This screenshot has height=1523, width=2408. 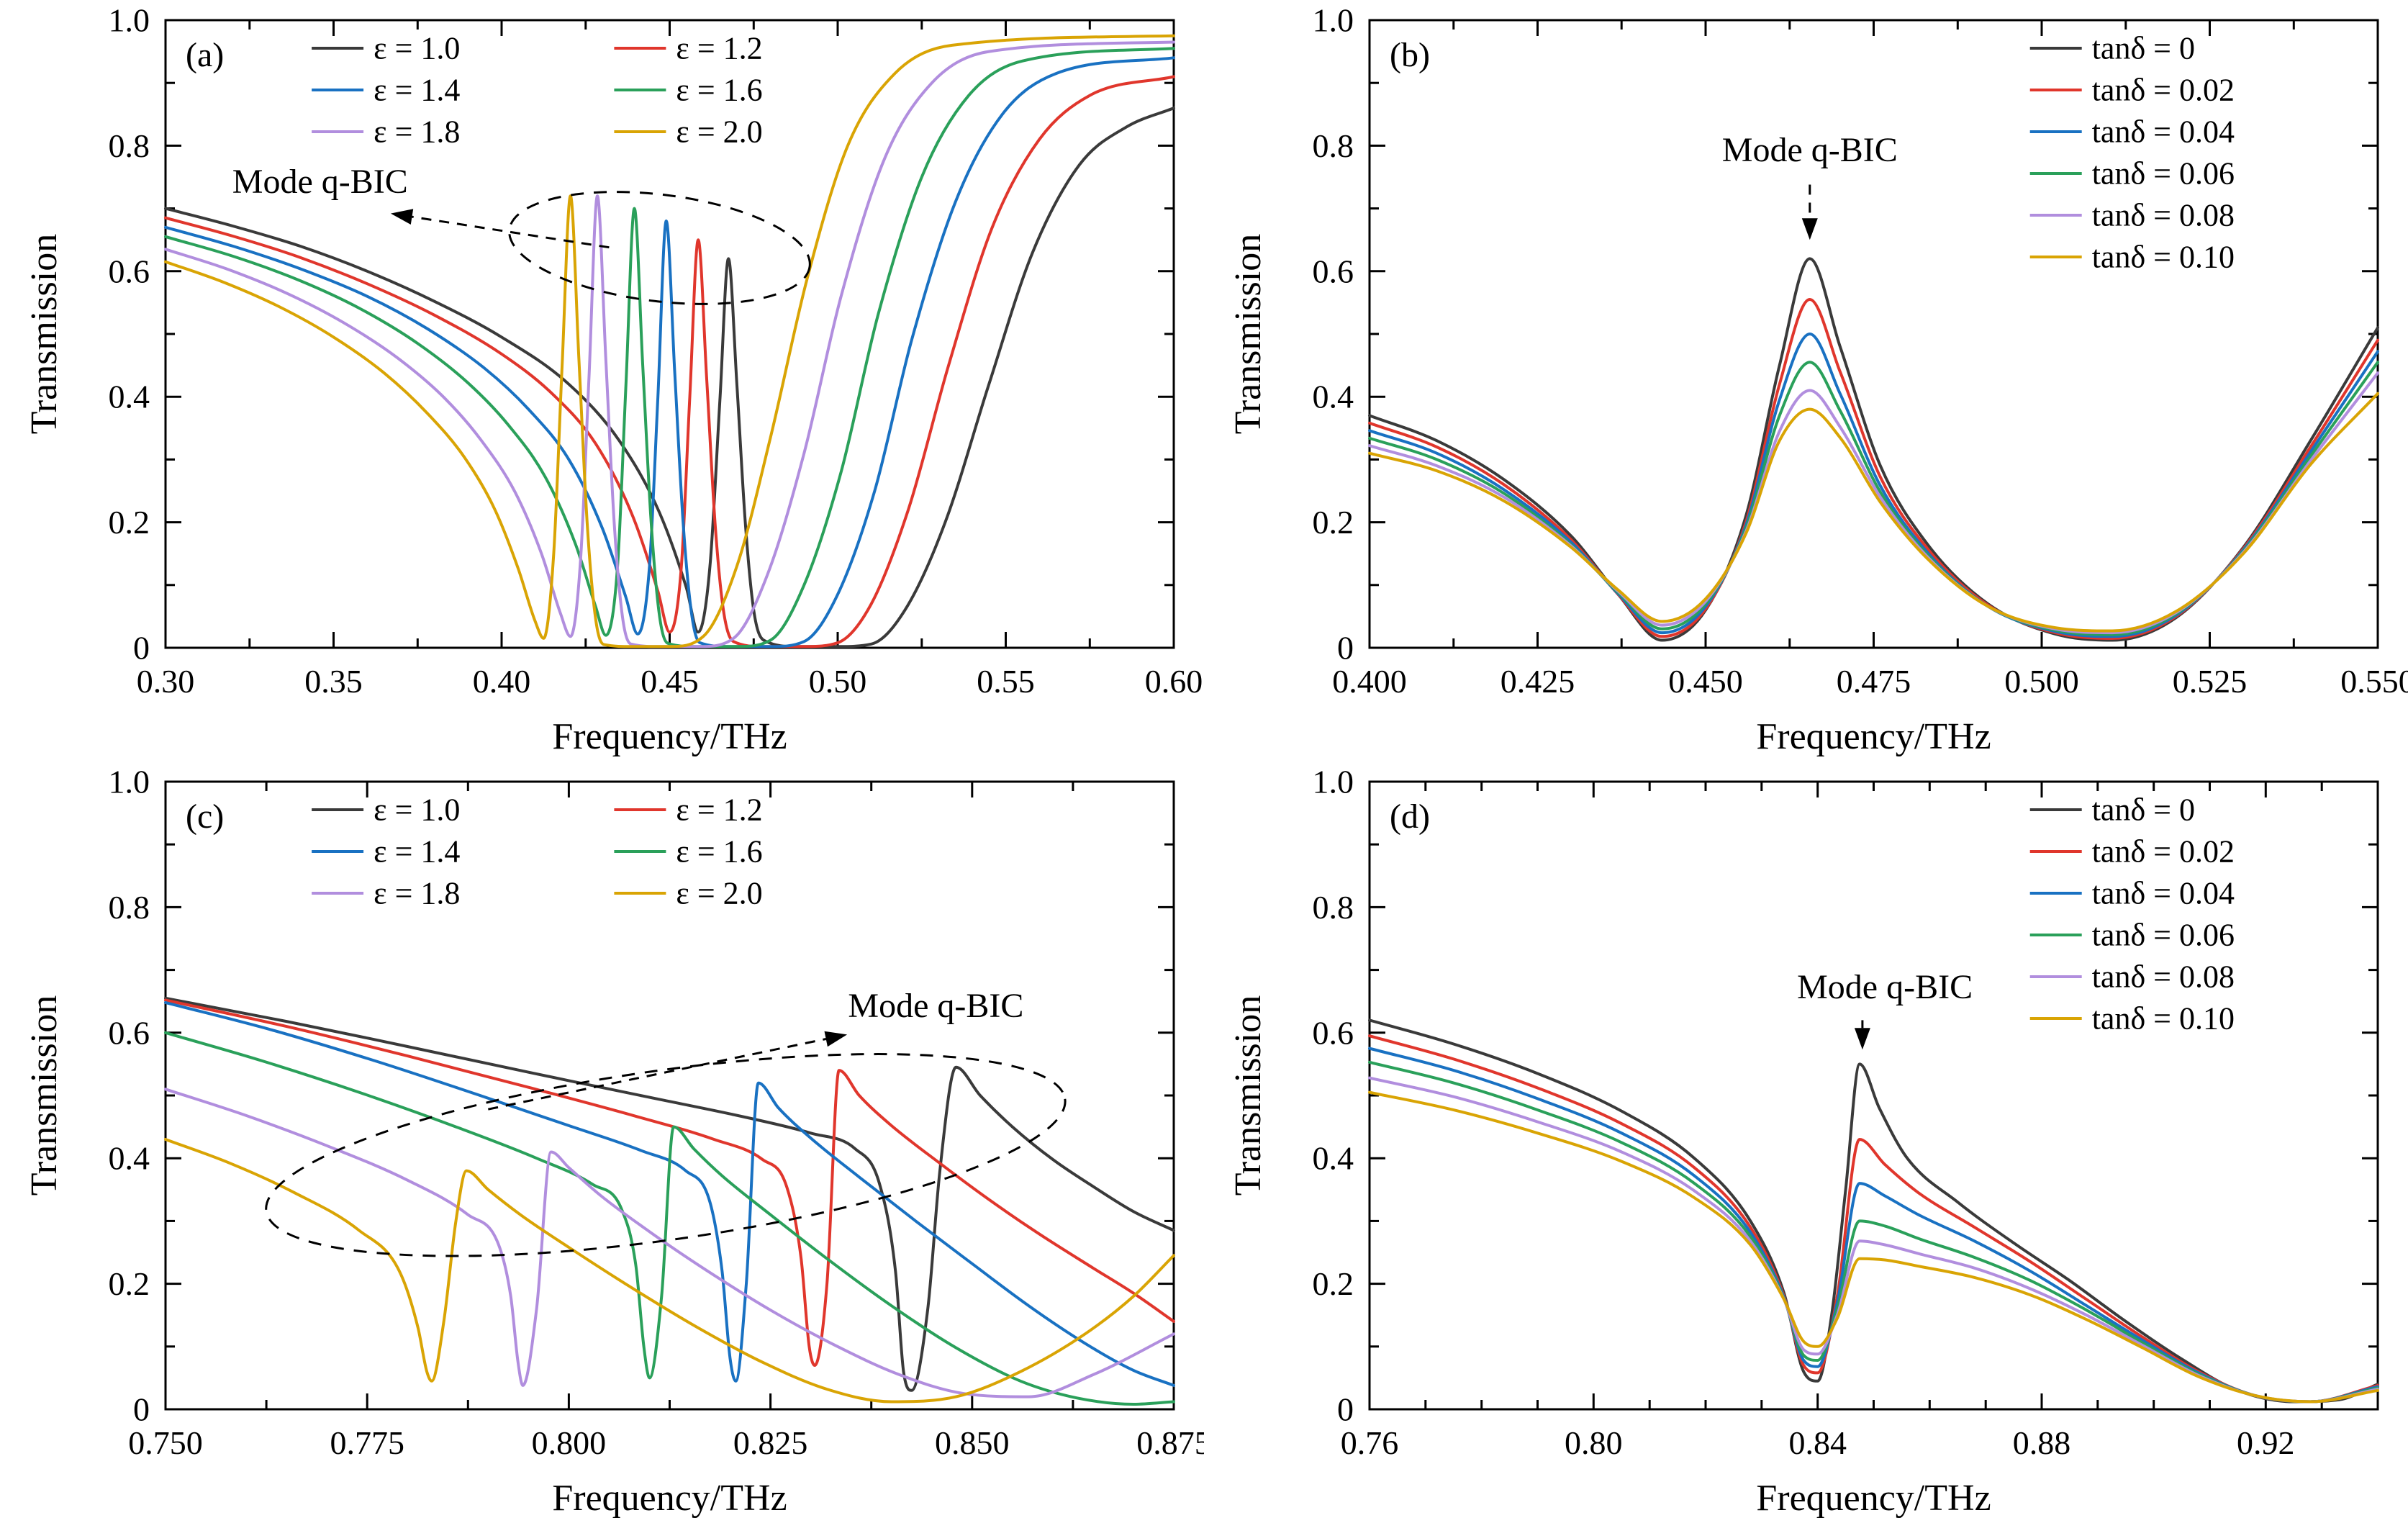 I want to click on x-tick-label: 0.76, so click(x=1370, y=1443).